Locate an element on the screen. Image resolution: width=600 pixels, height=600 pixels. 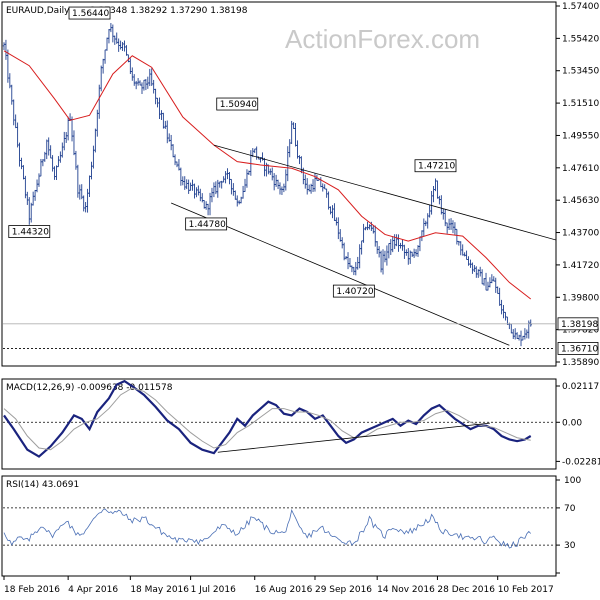
rsi-title: RSI(14) 43.0691 is located at coordinates (42, 485).